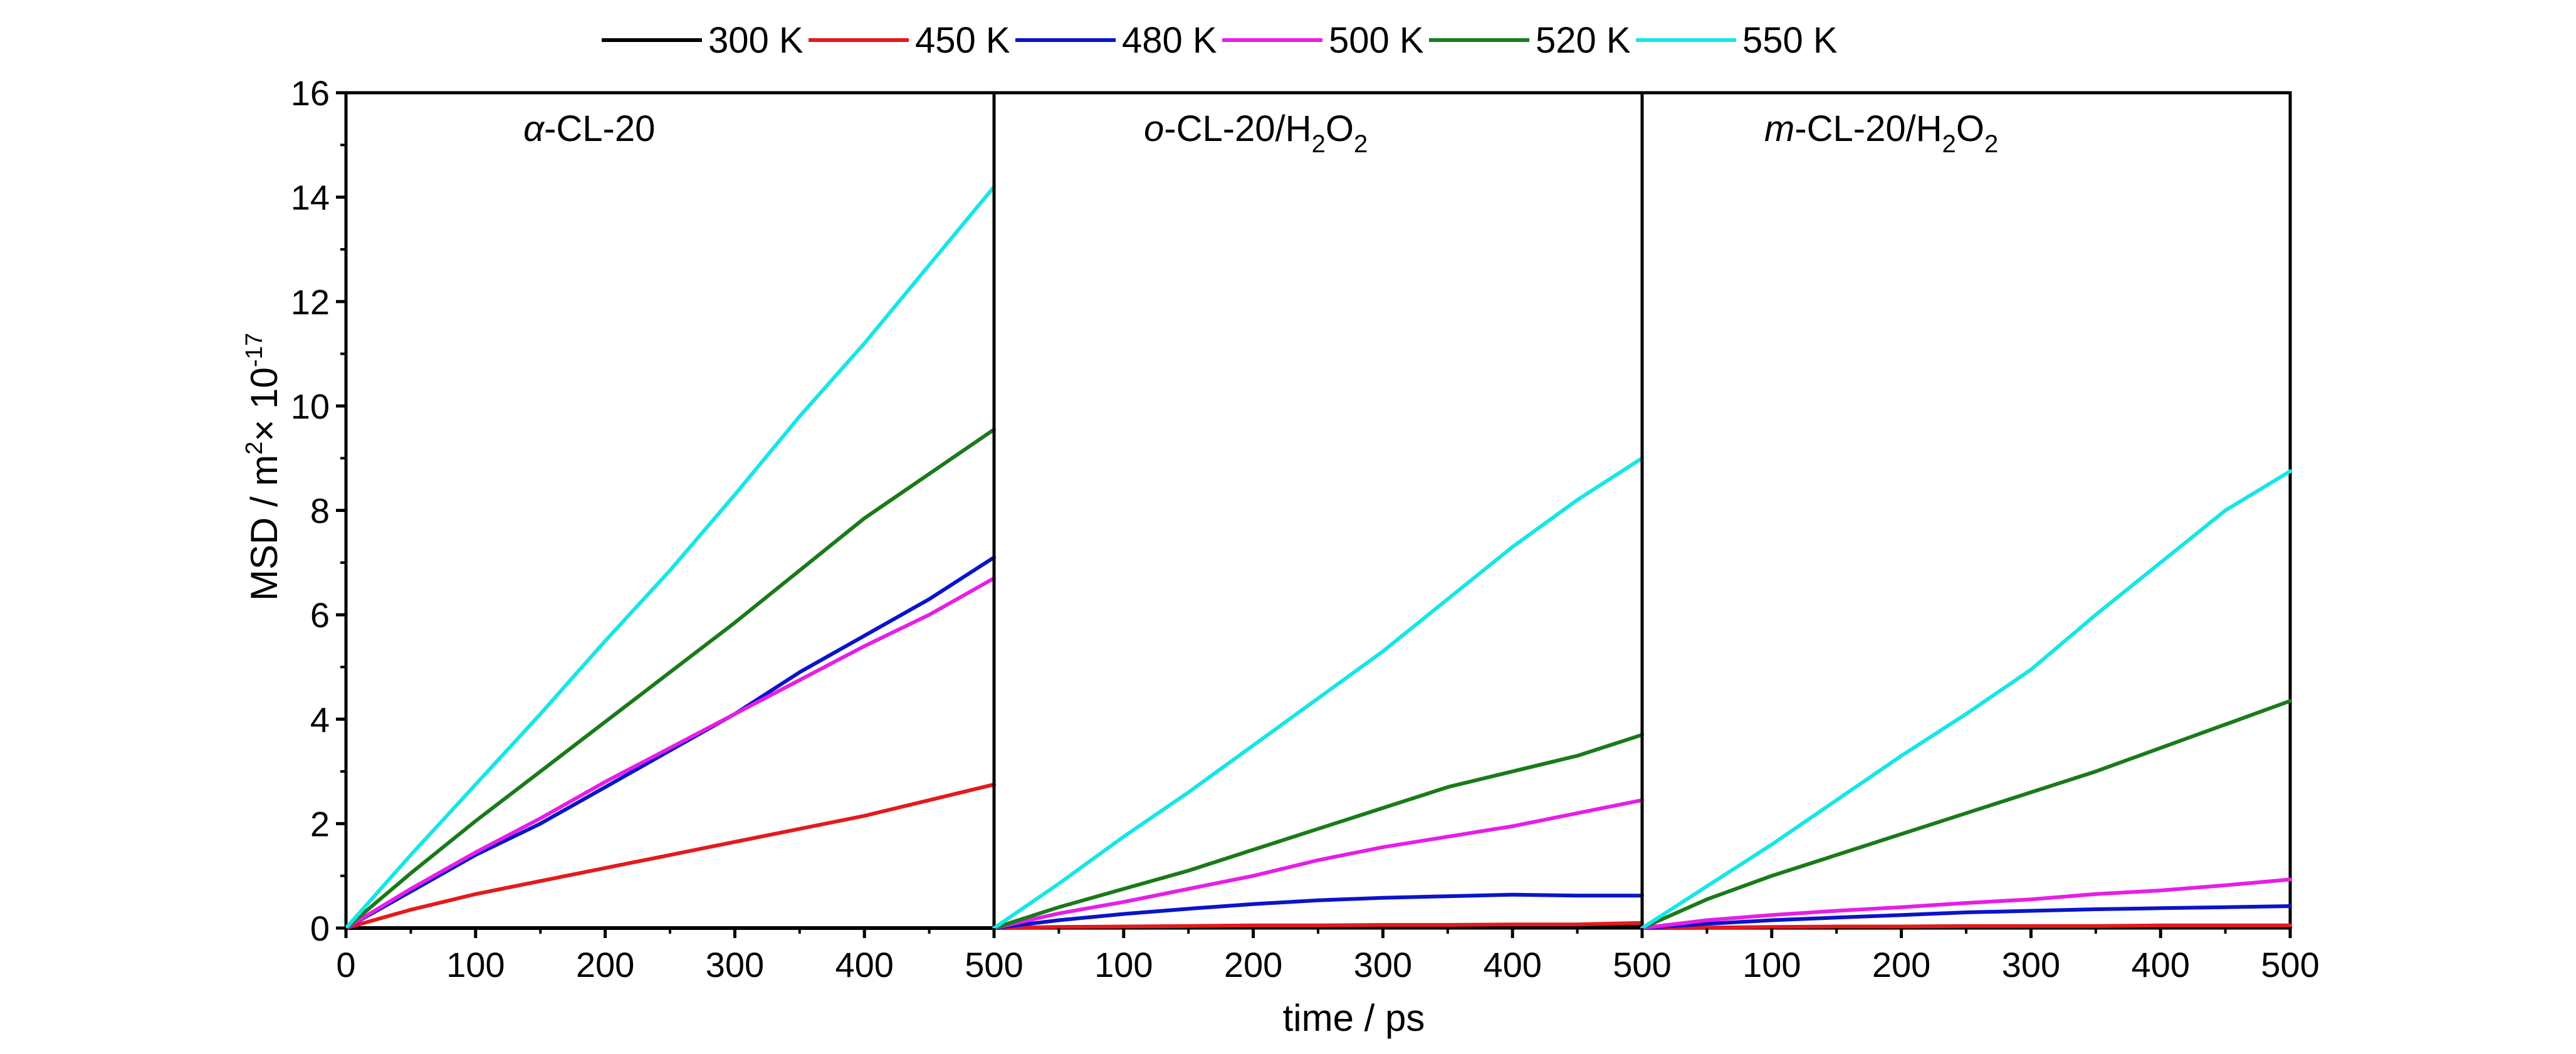  What do you see at coordinates (310, 197) in the screenshot?
I see `y-tick-label: 14` at bounding box center [310, 197].